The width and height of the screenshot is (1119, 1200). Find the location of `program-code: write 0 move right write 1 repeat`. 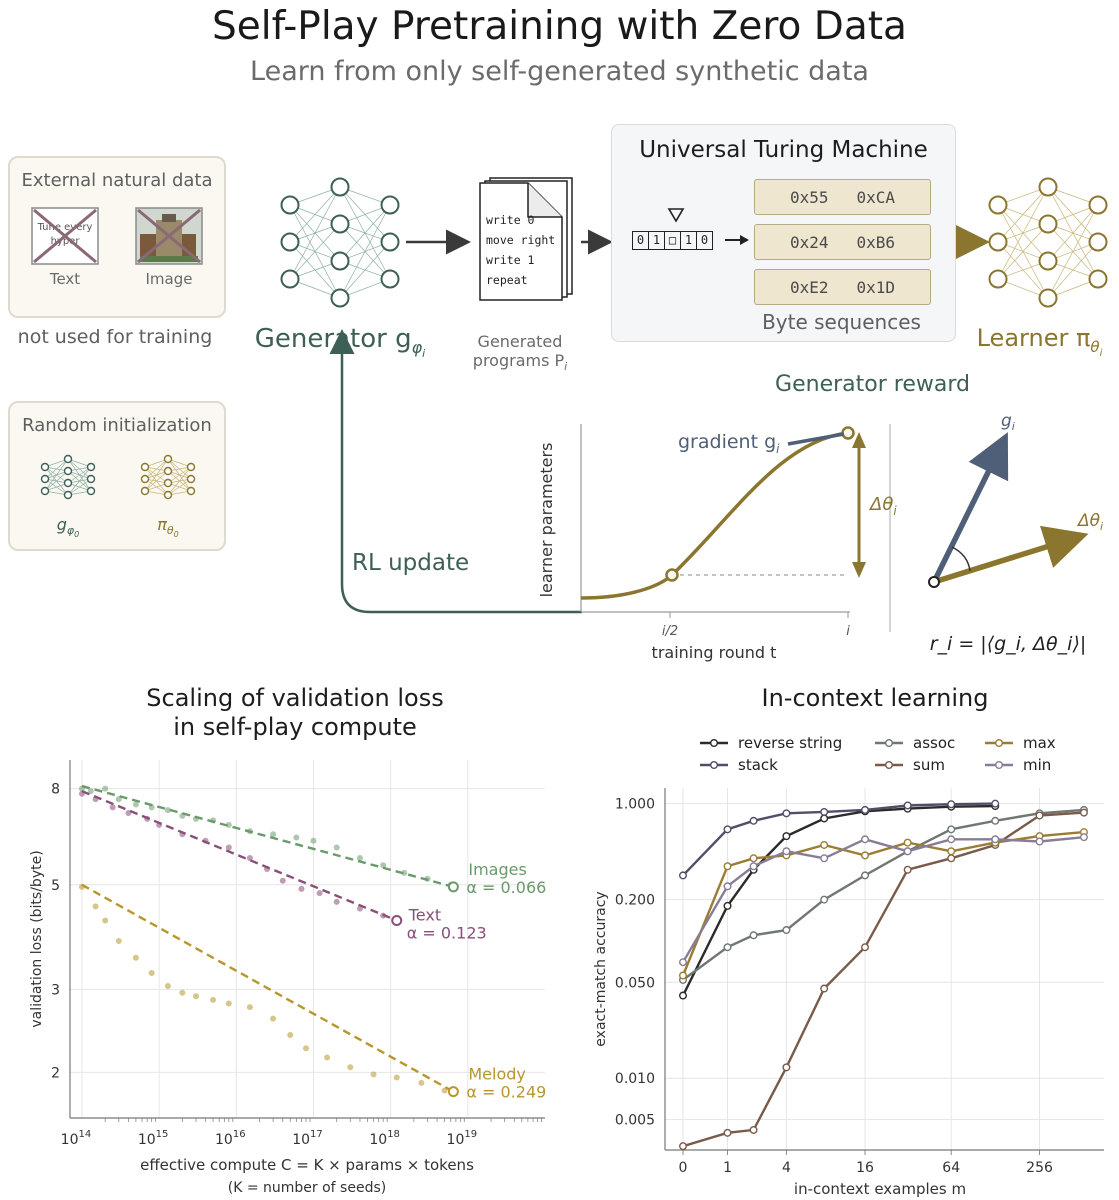

program-code: write 0 move right write 1 repeat is located at coordinates (520, 250).